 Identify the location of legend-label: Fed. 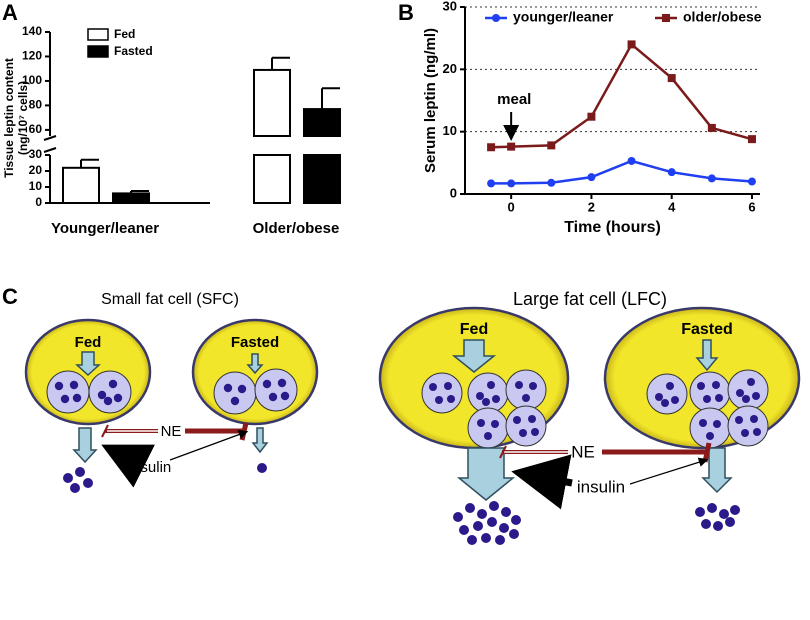
(124, 34).